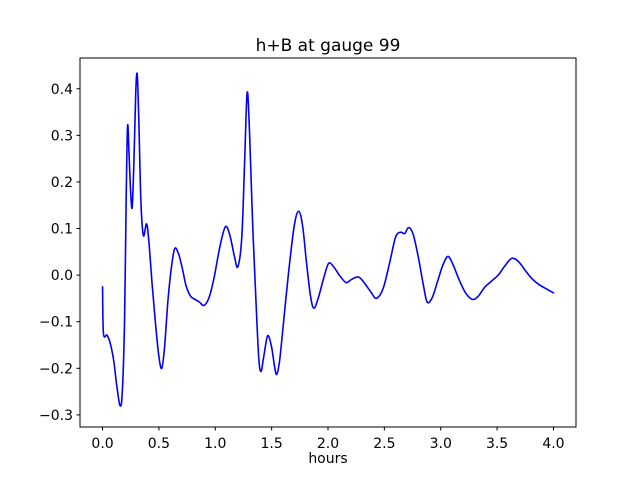 The image size is (640, 484). I want to click on x-tick-label: 1.0, so click(215, 444).